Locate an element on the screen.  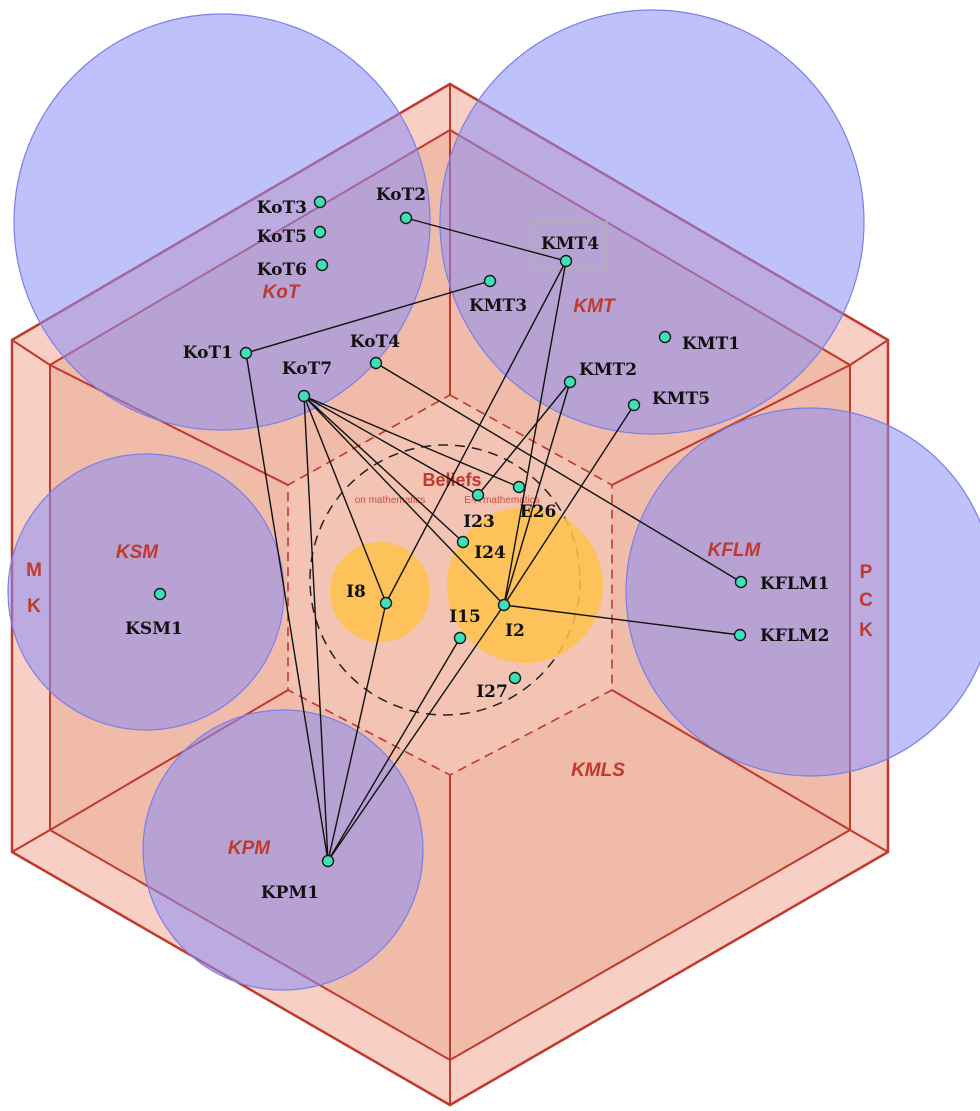
link-kot7-i8 is located at coordinates (345, 499).